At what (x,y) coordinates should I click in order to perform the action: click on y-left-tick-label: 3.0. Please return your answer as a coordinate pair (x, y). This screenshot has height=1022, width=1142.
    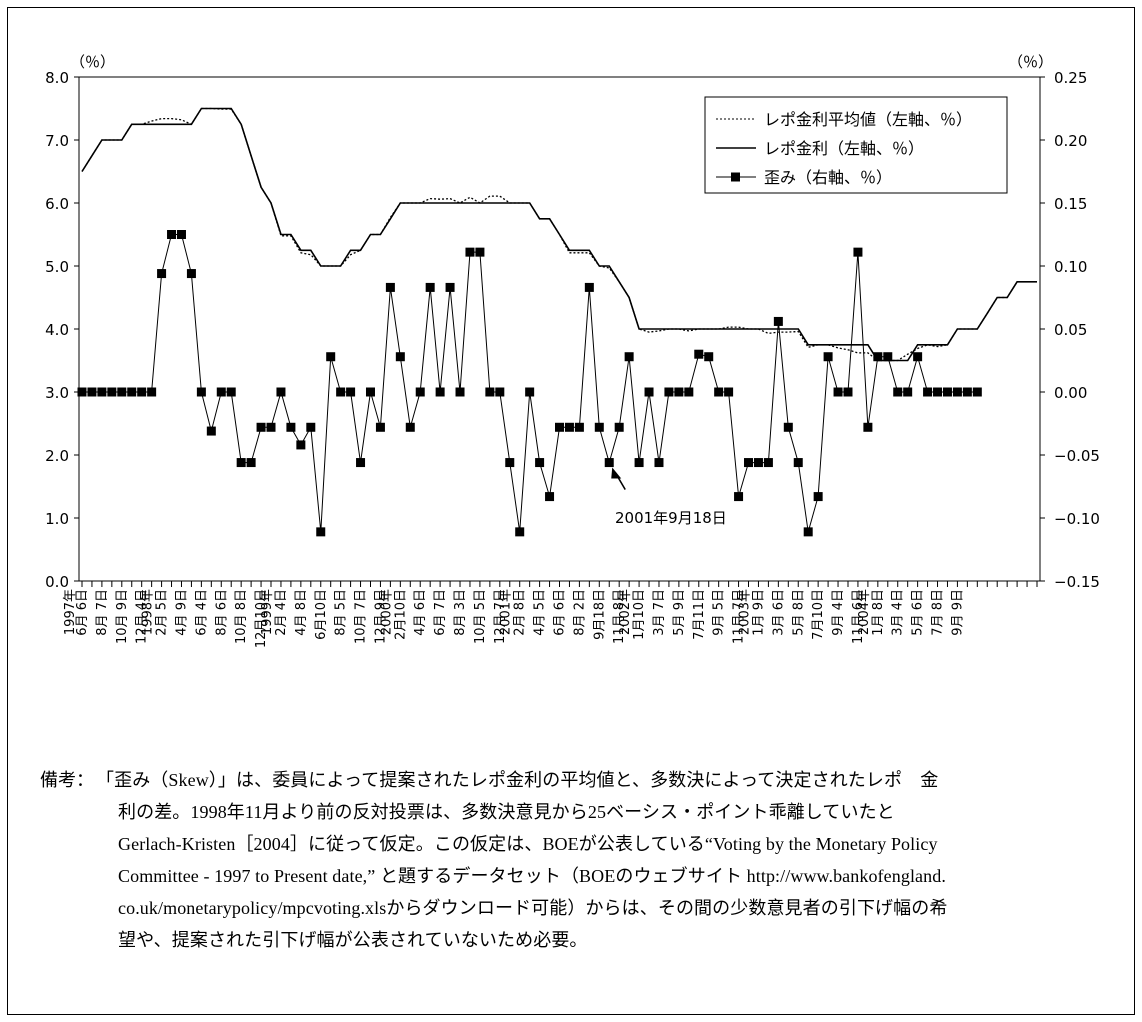
    Looking at the image, I should click on (57, 393).